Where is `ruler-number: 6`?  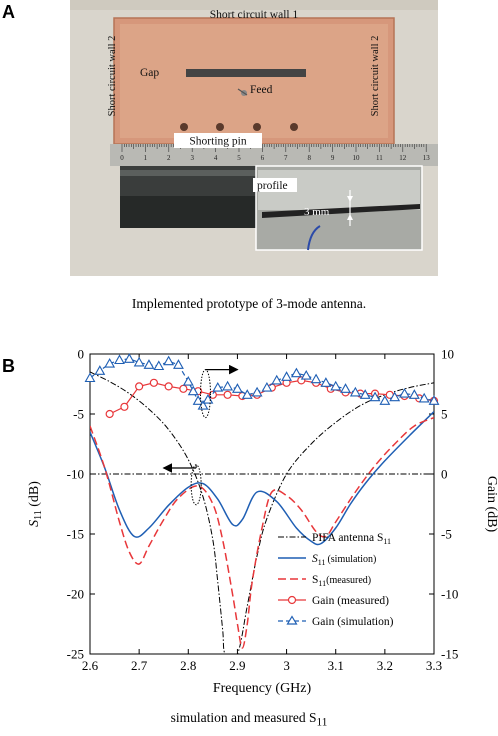
ruler-number: 6 is located at coordinates (263, 158).